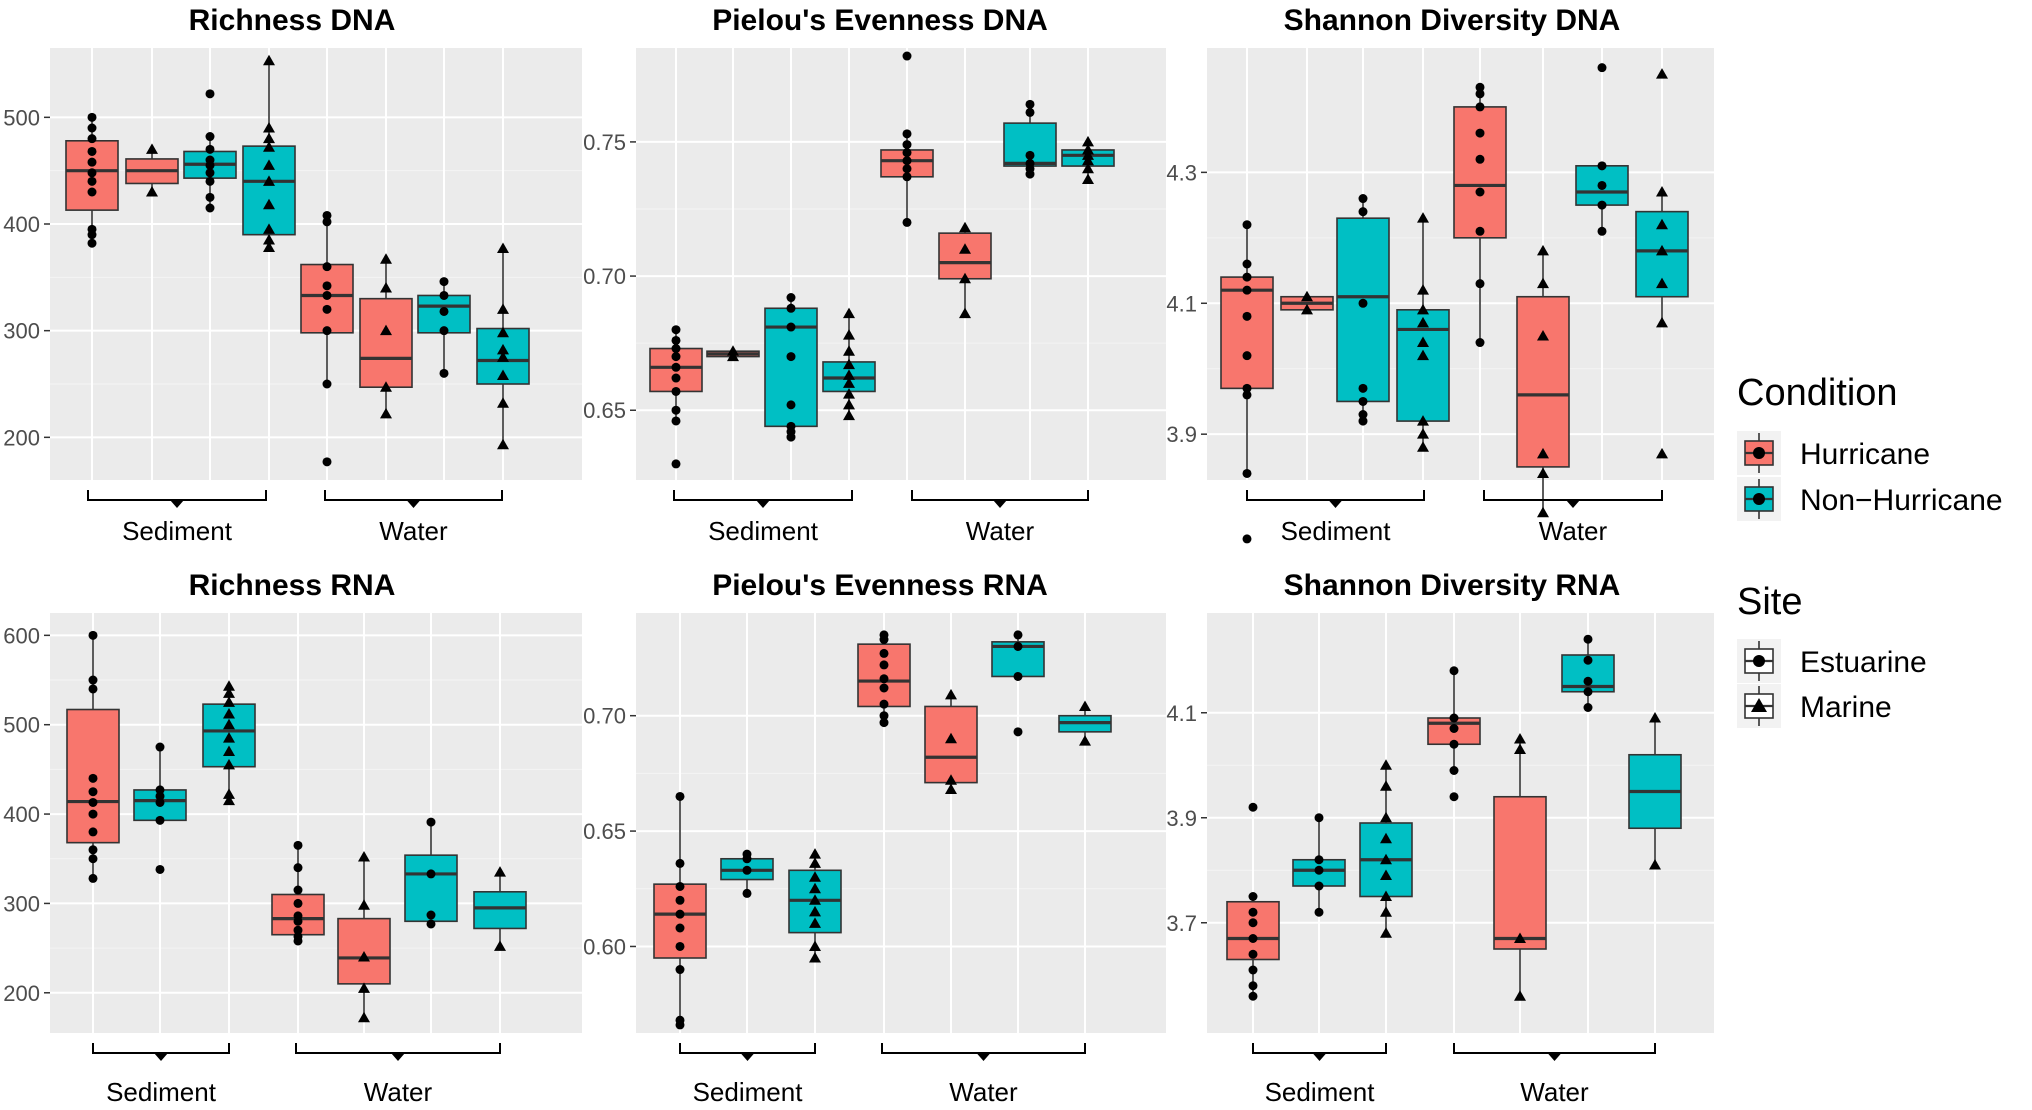 This screenshot has height=1110, width=2032. What do you see at coordinates (1181, 172) in the screenshot?
I see `y-tick-label: 4.3` at bounding box center [1181, 172].